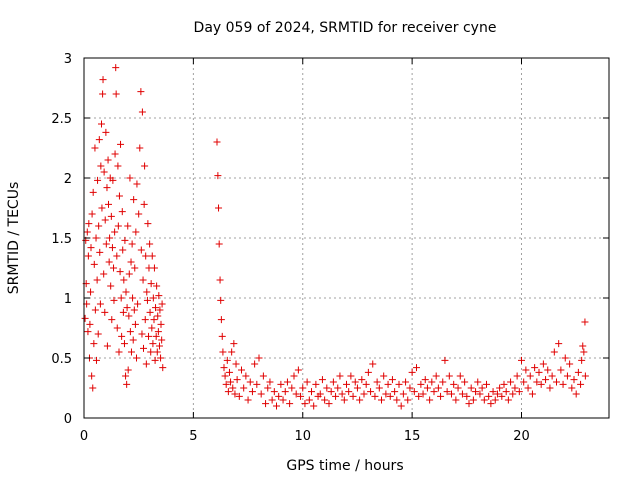 The width and height of the screenshot is (640, 480). Describe the element at coordinates (344, 466) in the screenshot. I see `x-axis-label: GPS time / hours` at that location.